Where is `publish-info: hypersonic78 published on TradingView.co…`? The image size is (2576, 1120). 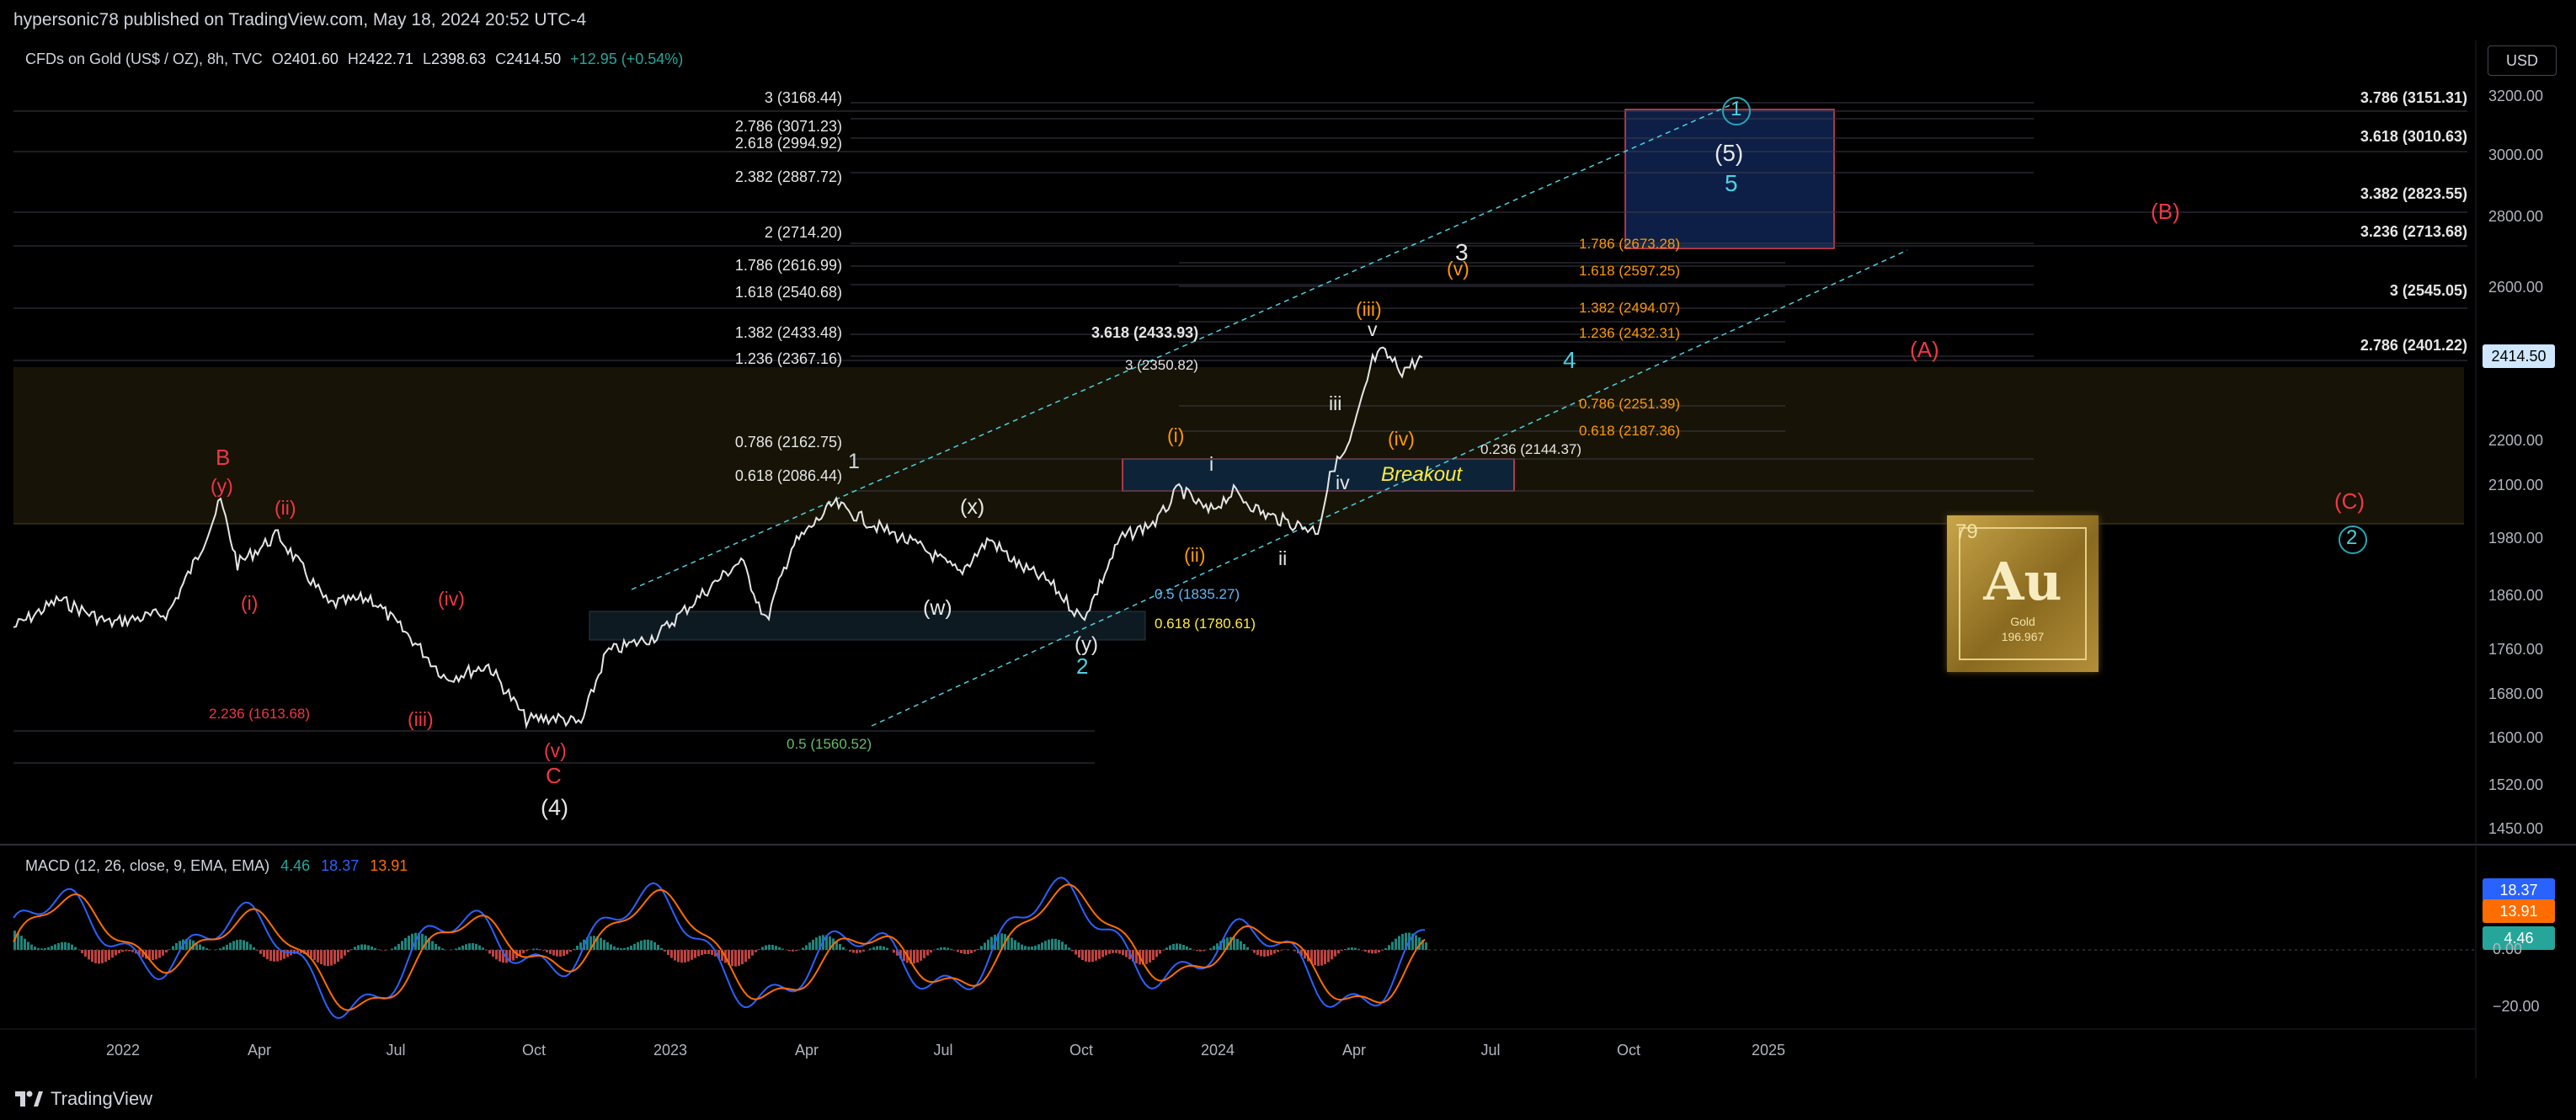
publish-info: hypersonic78 published on TradingView.co… is located at coordinates (300, 19).